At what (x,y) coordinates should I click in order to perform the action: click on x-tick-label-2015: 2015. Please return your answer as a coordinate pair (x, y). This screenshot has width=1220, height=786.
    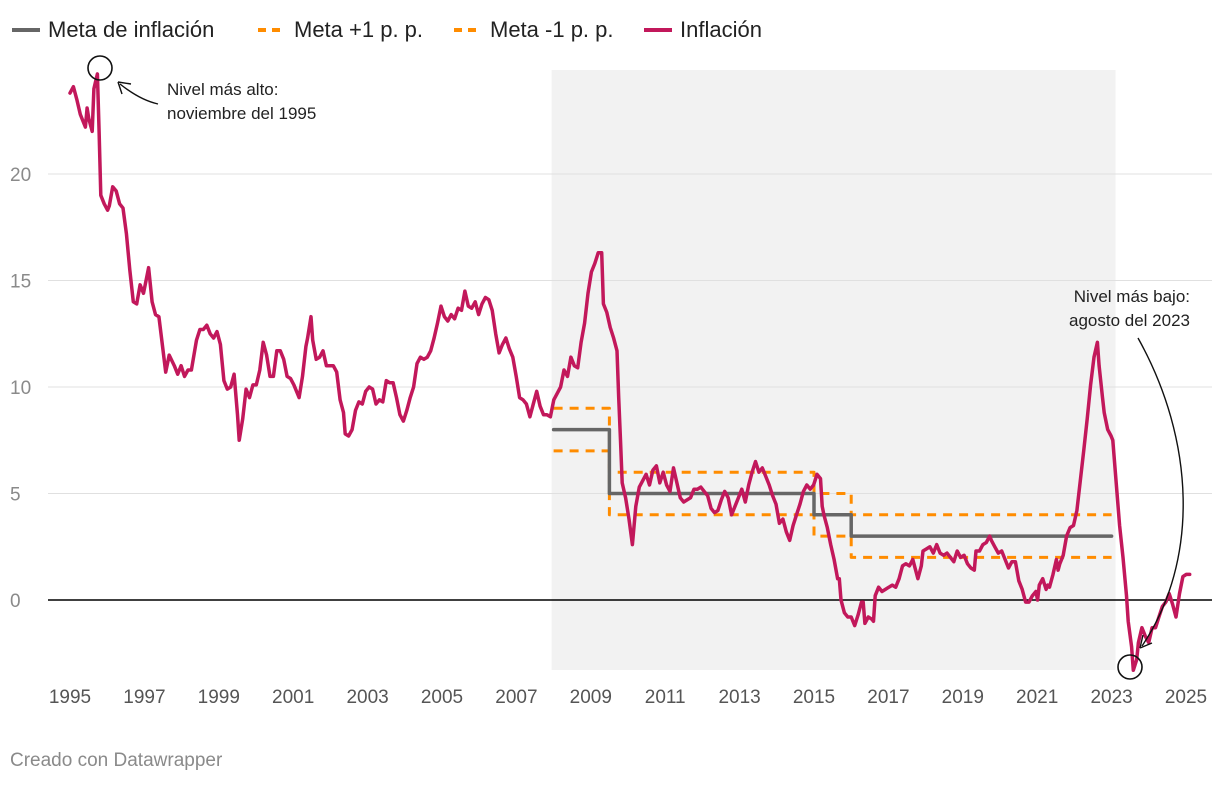
    Looking at the image, I should click on (814, 697).